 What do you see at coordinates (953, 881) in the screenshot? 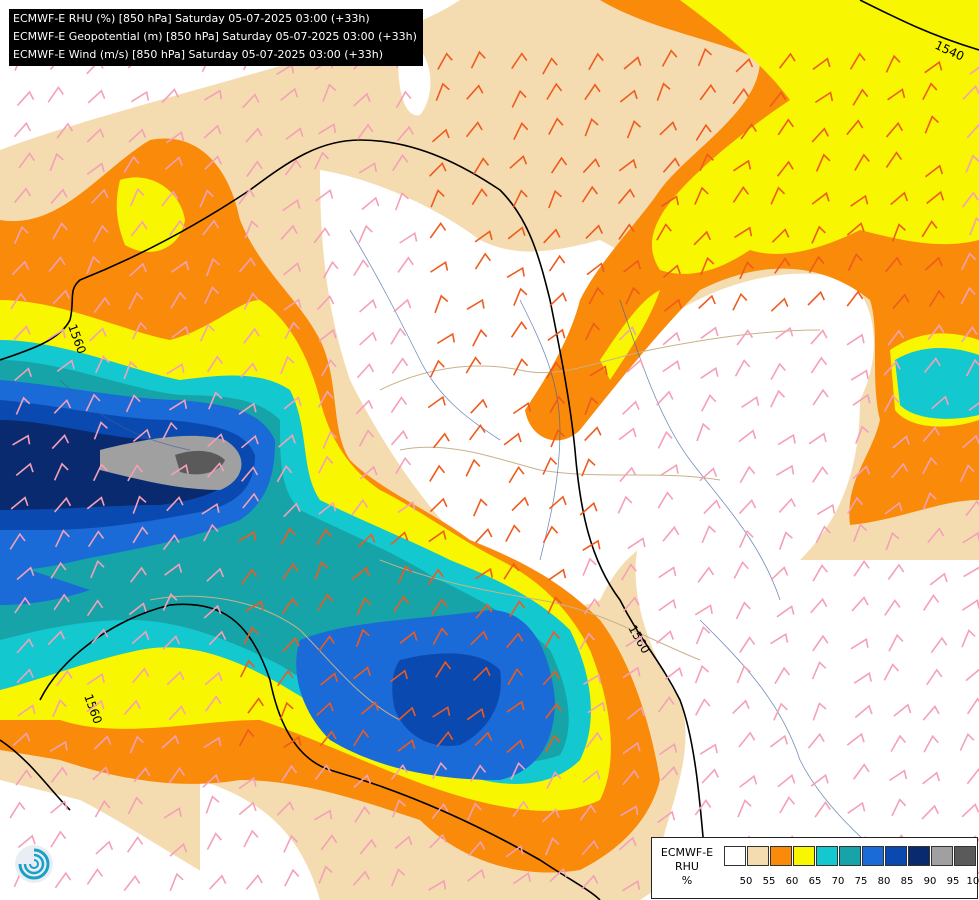
I see `legend-tick-label: 95` at bounding box center [953, 881].